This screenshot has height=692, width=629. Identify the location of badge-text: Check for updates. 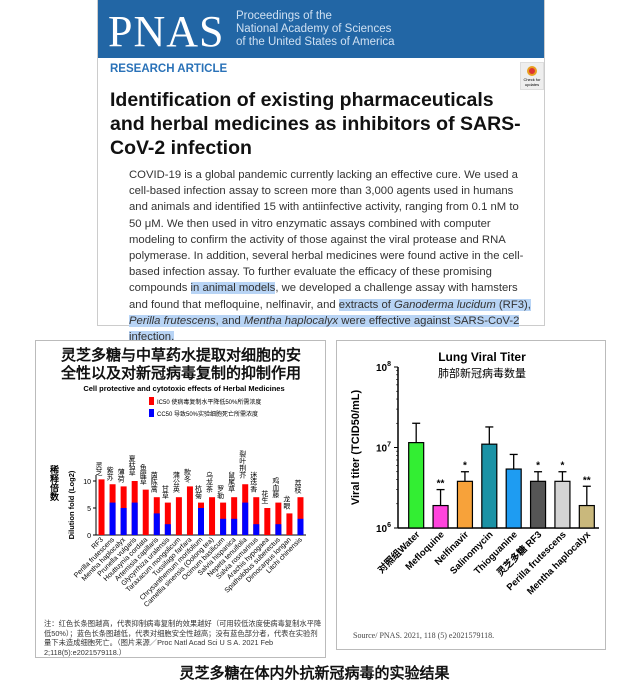
(532, 82).